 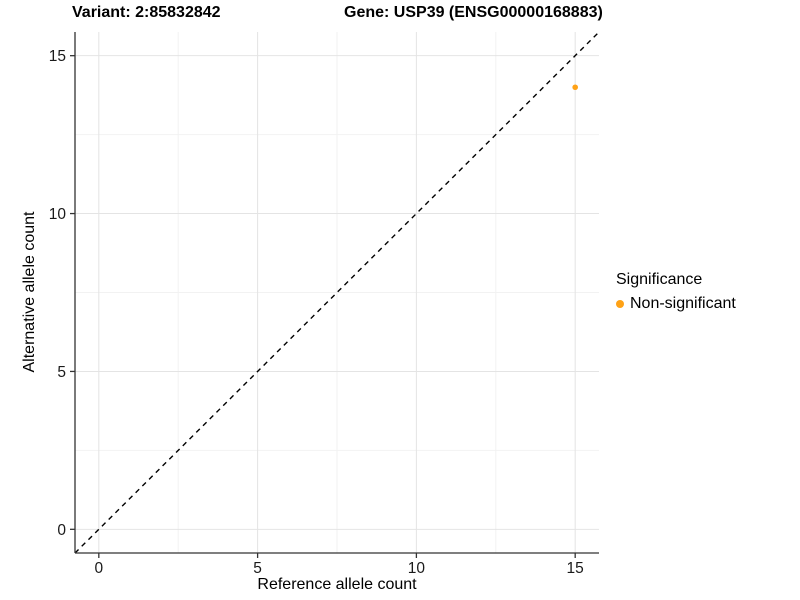 I want to click on y-tick-label: 15, so click(x=57, y=56).